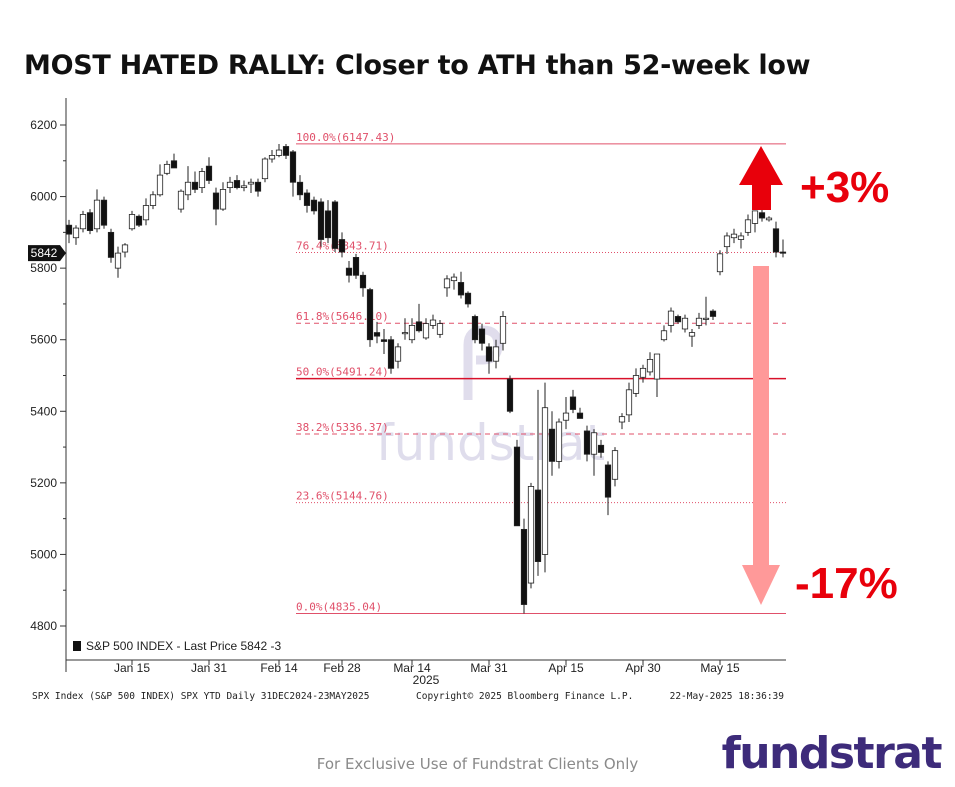  What do you see at coordinates (483, 362) in the screenshot?
I see `watermark-icon` at bounding box center [483, 362].